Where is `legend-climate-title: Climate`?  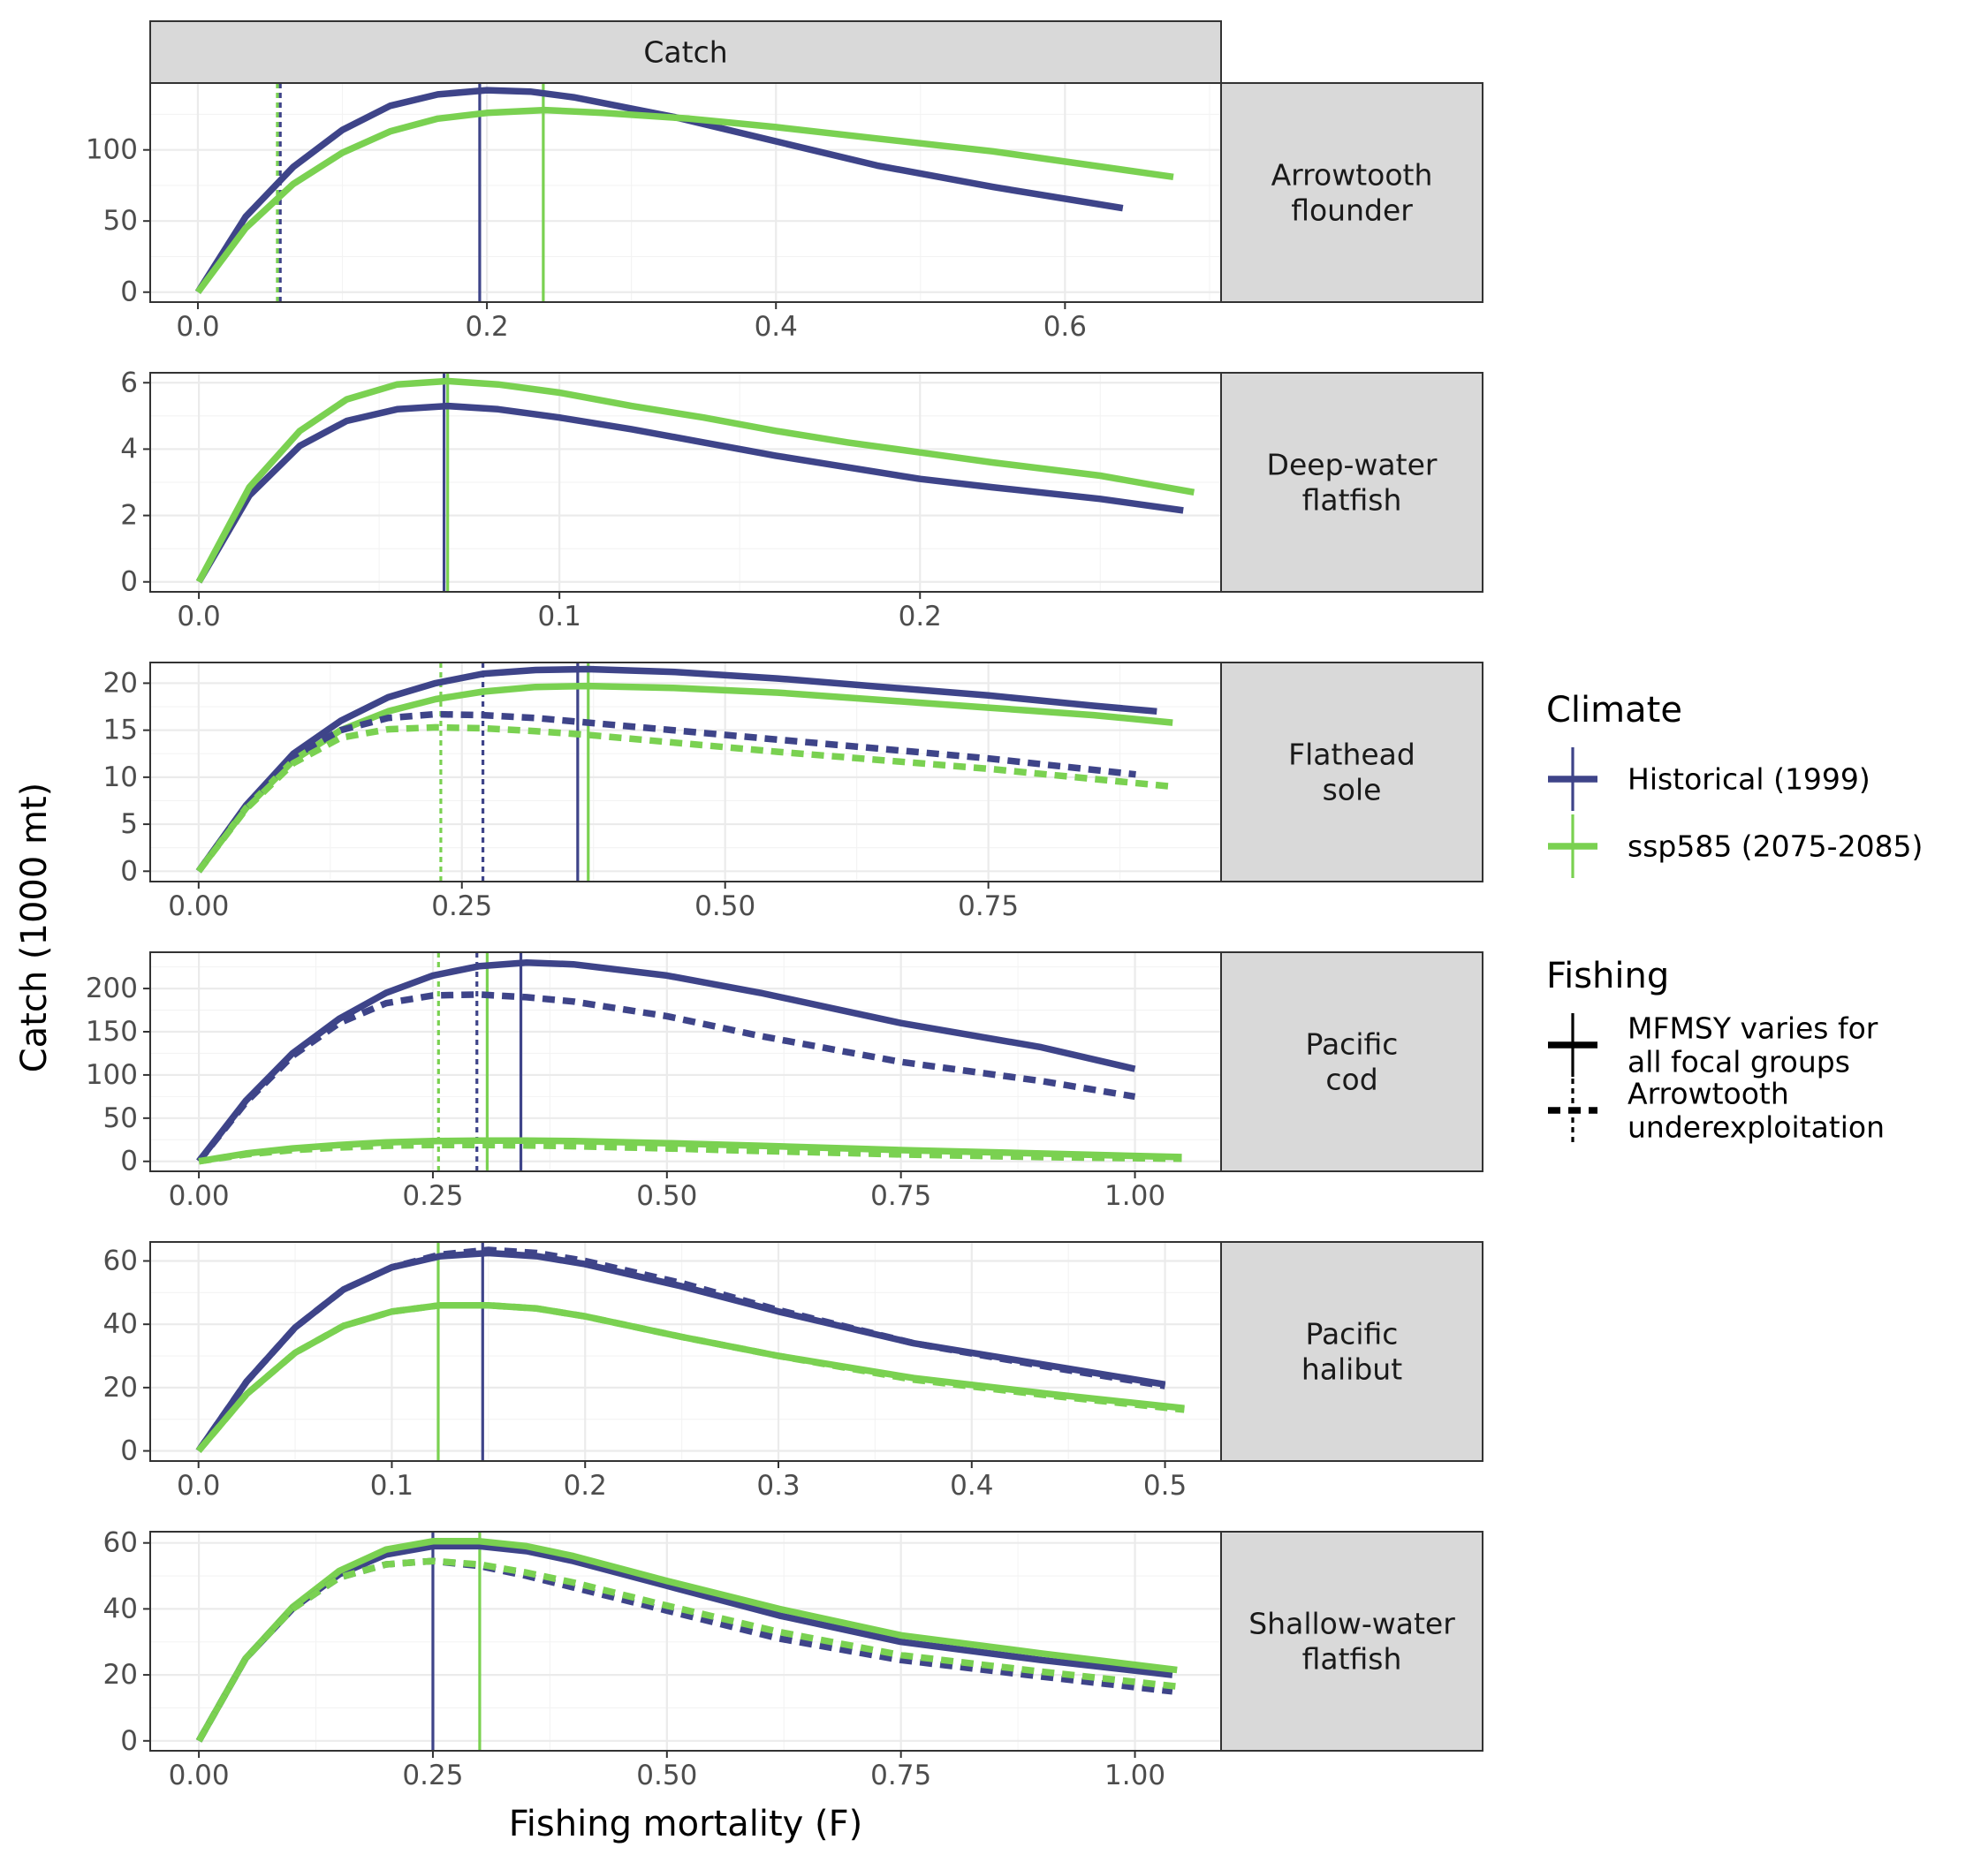
legend-climate-title: Climate is located at coordinates (1614, 710).